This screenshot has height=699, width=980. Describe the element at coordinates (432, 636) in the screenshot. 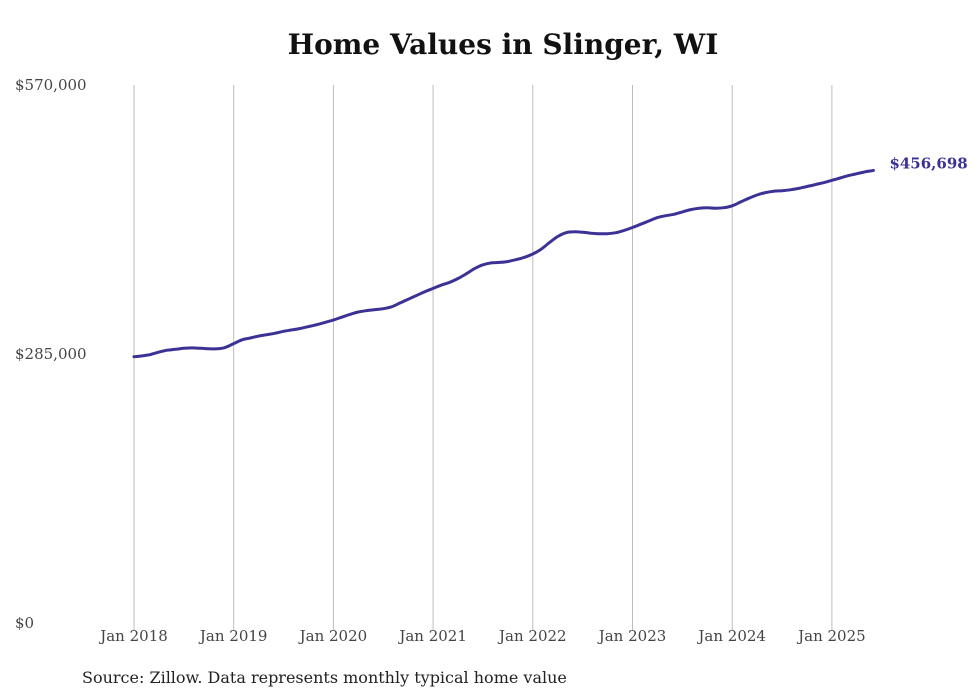

I see `x-tick-label: Jan 2021` at that location.